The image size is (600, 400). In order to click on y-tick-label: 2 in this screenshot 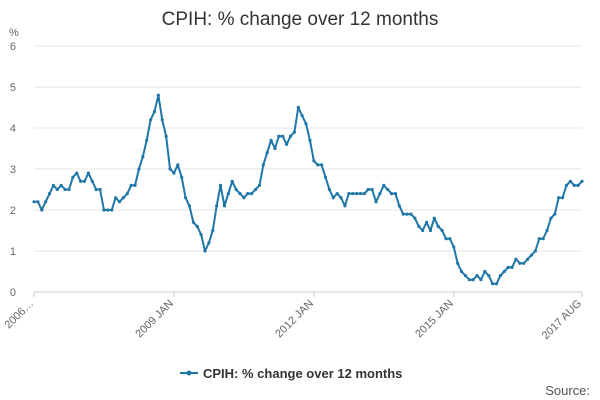, I will do `click(13, 211)`.